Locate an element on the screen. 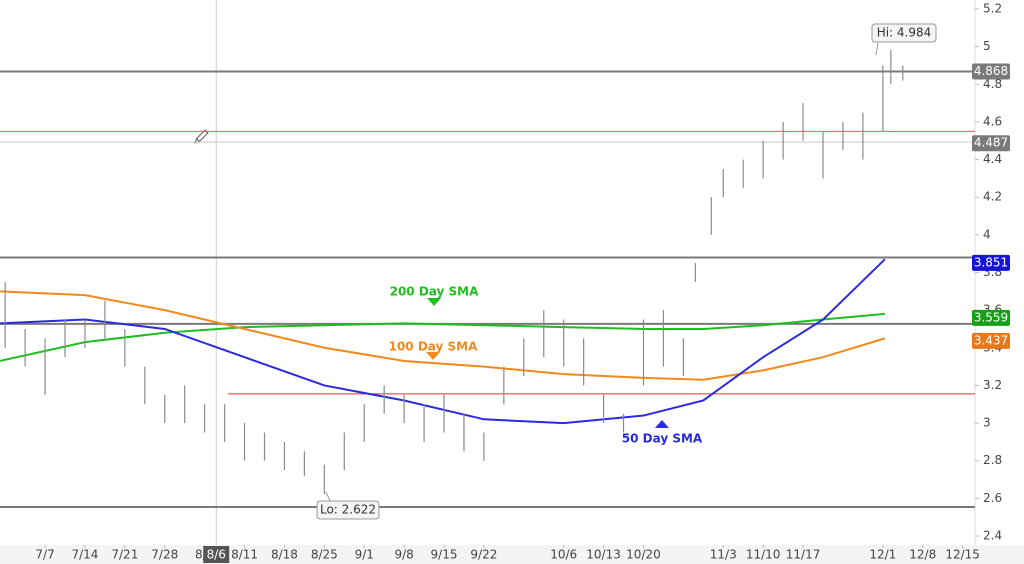 The image size is (1024, 564). y-tick-label: 4 is located at coordinates (987, 234).